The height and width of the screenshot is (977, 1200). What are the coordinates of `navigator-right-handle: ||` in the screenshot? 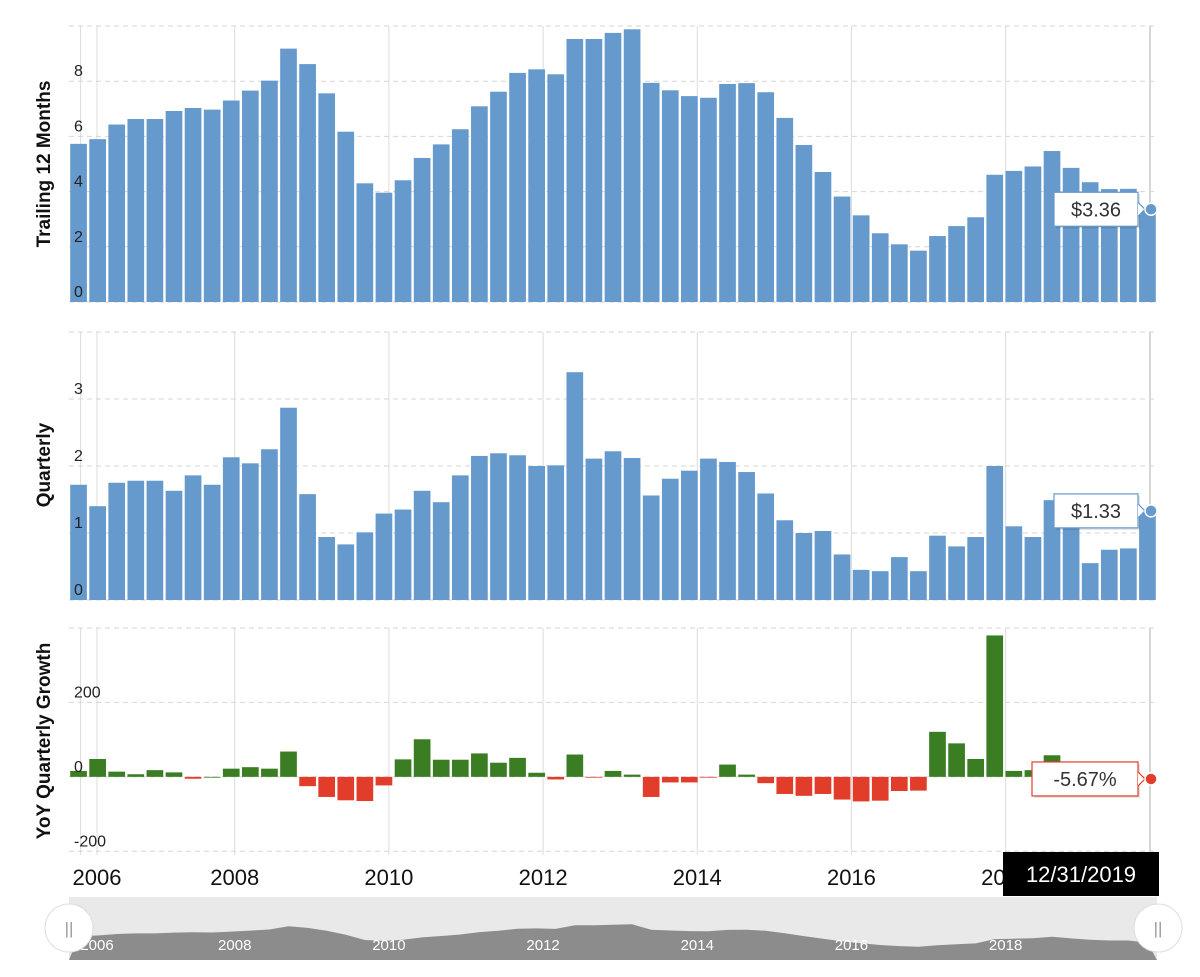 It's located at (1158, 928).